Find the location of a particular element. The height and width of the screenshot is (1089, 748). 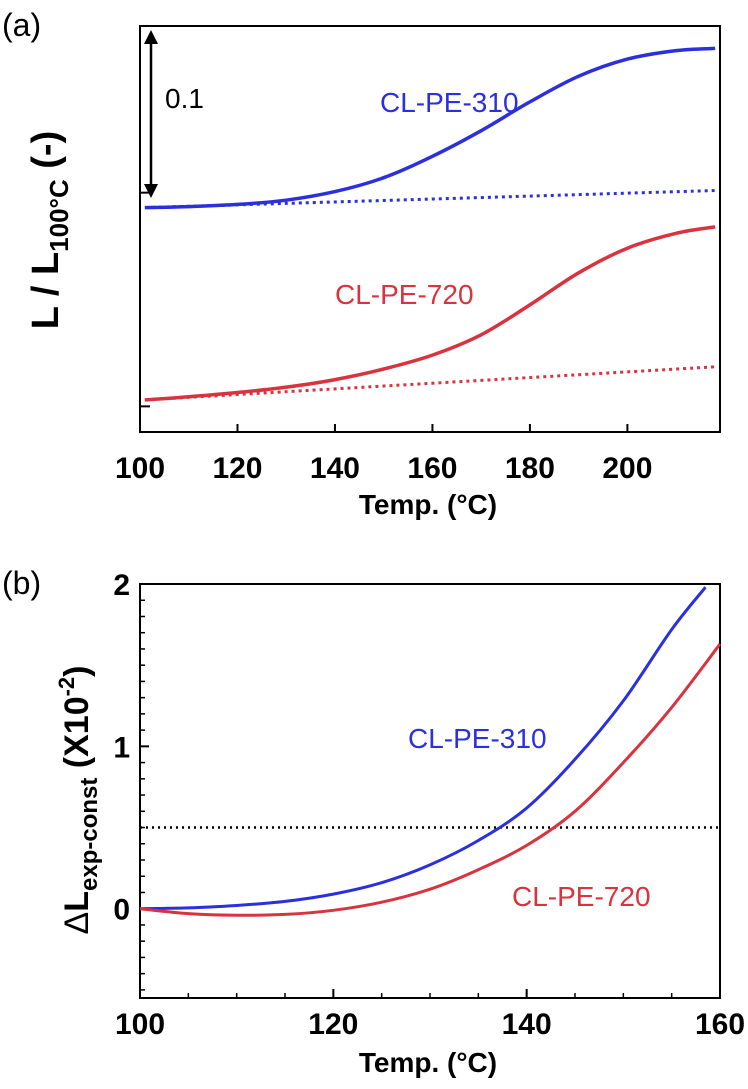

series-label-cl-pe-310-a: CL-PE-310 is located at coordinates (449, 102).